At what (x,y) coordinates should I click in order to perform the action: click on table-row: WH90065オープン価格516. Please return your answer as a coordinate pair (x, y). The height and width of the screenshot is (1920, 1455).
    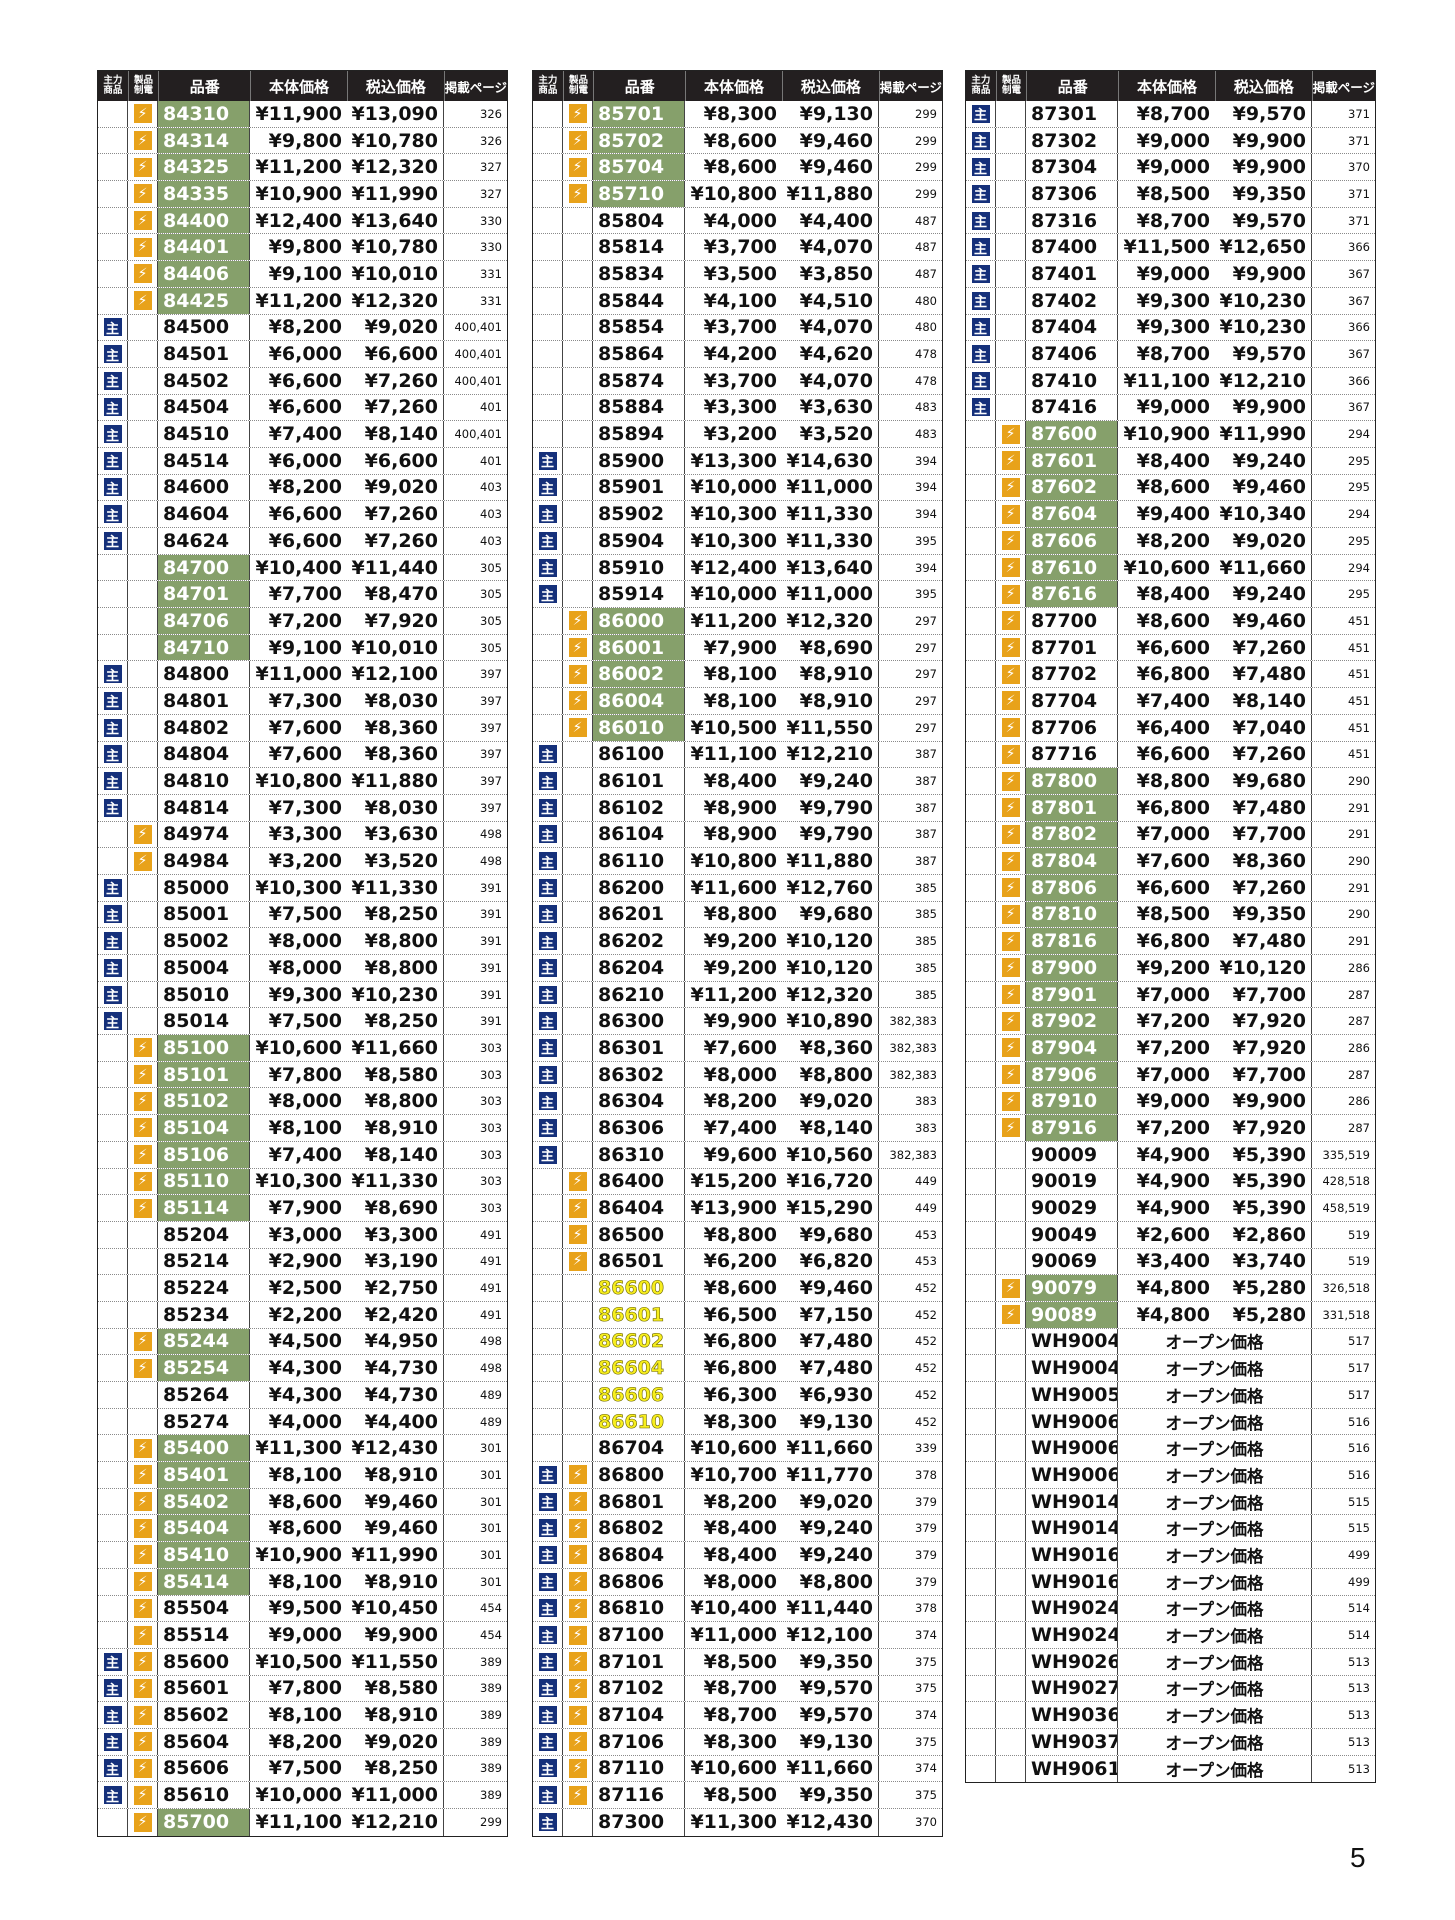
    Looking at the image, I should click on (1170, 1449).